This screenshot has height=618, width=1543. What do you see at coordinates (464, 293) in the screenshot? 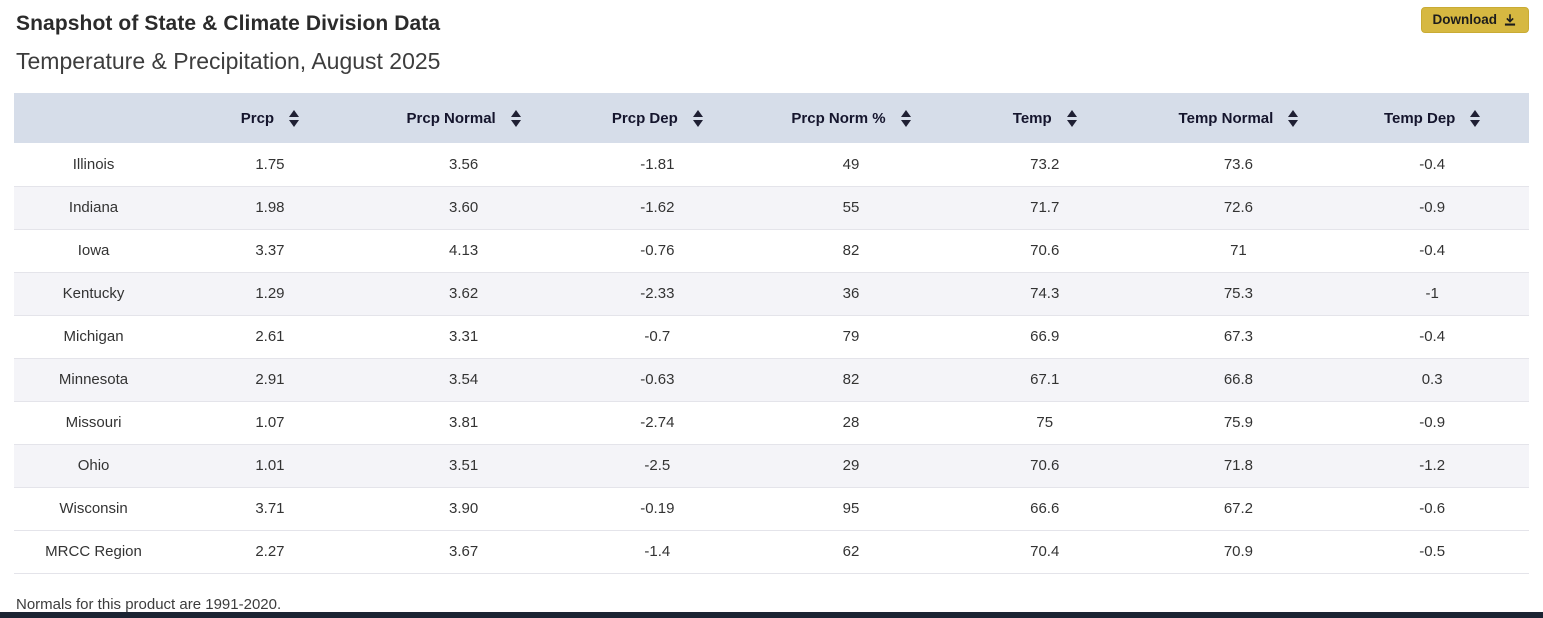
I see `value-cell: 3.62` at bounding box center [464, 293].